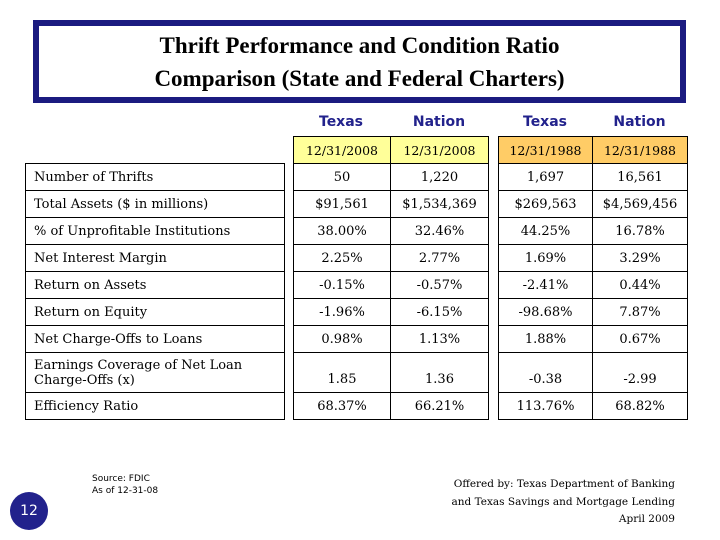  What do you see at coordinates (342, 231) in the screenshot?
I see `value-cell: 38.00%` at bounding box center [342, 231].